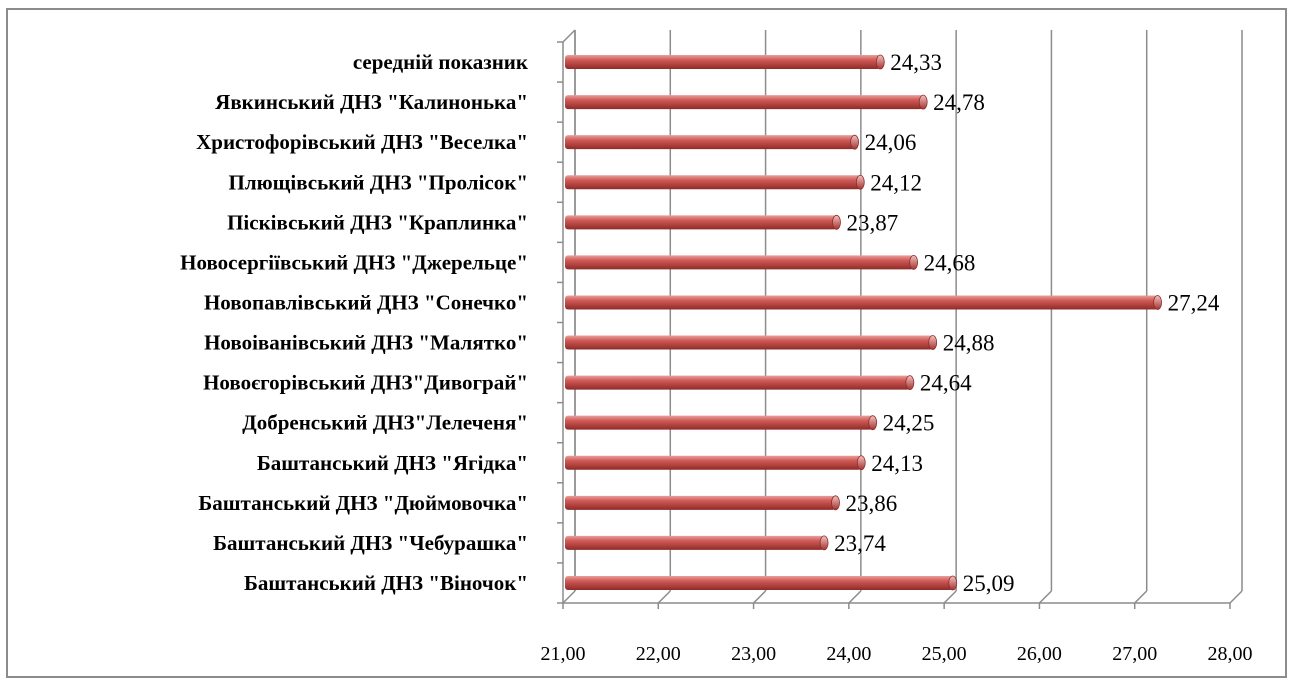  I want to click on category-label: Явкинський ДНЗ "Калинонька", so click(371, 102).